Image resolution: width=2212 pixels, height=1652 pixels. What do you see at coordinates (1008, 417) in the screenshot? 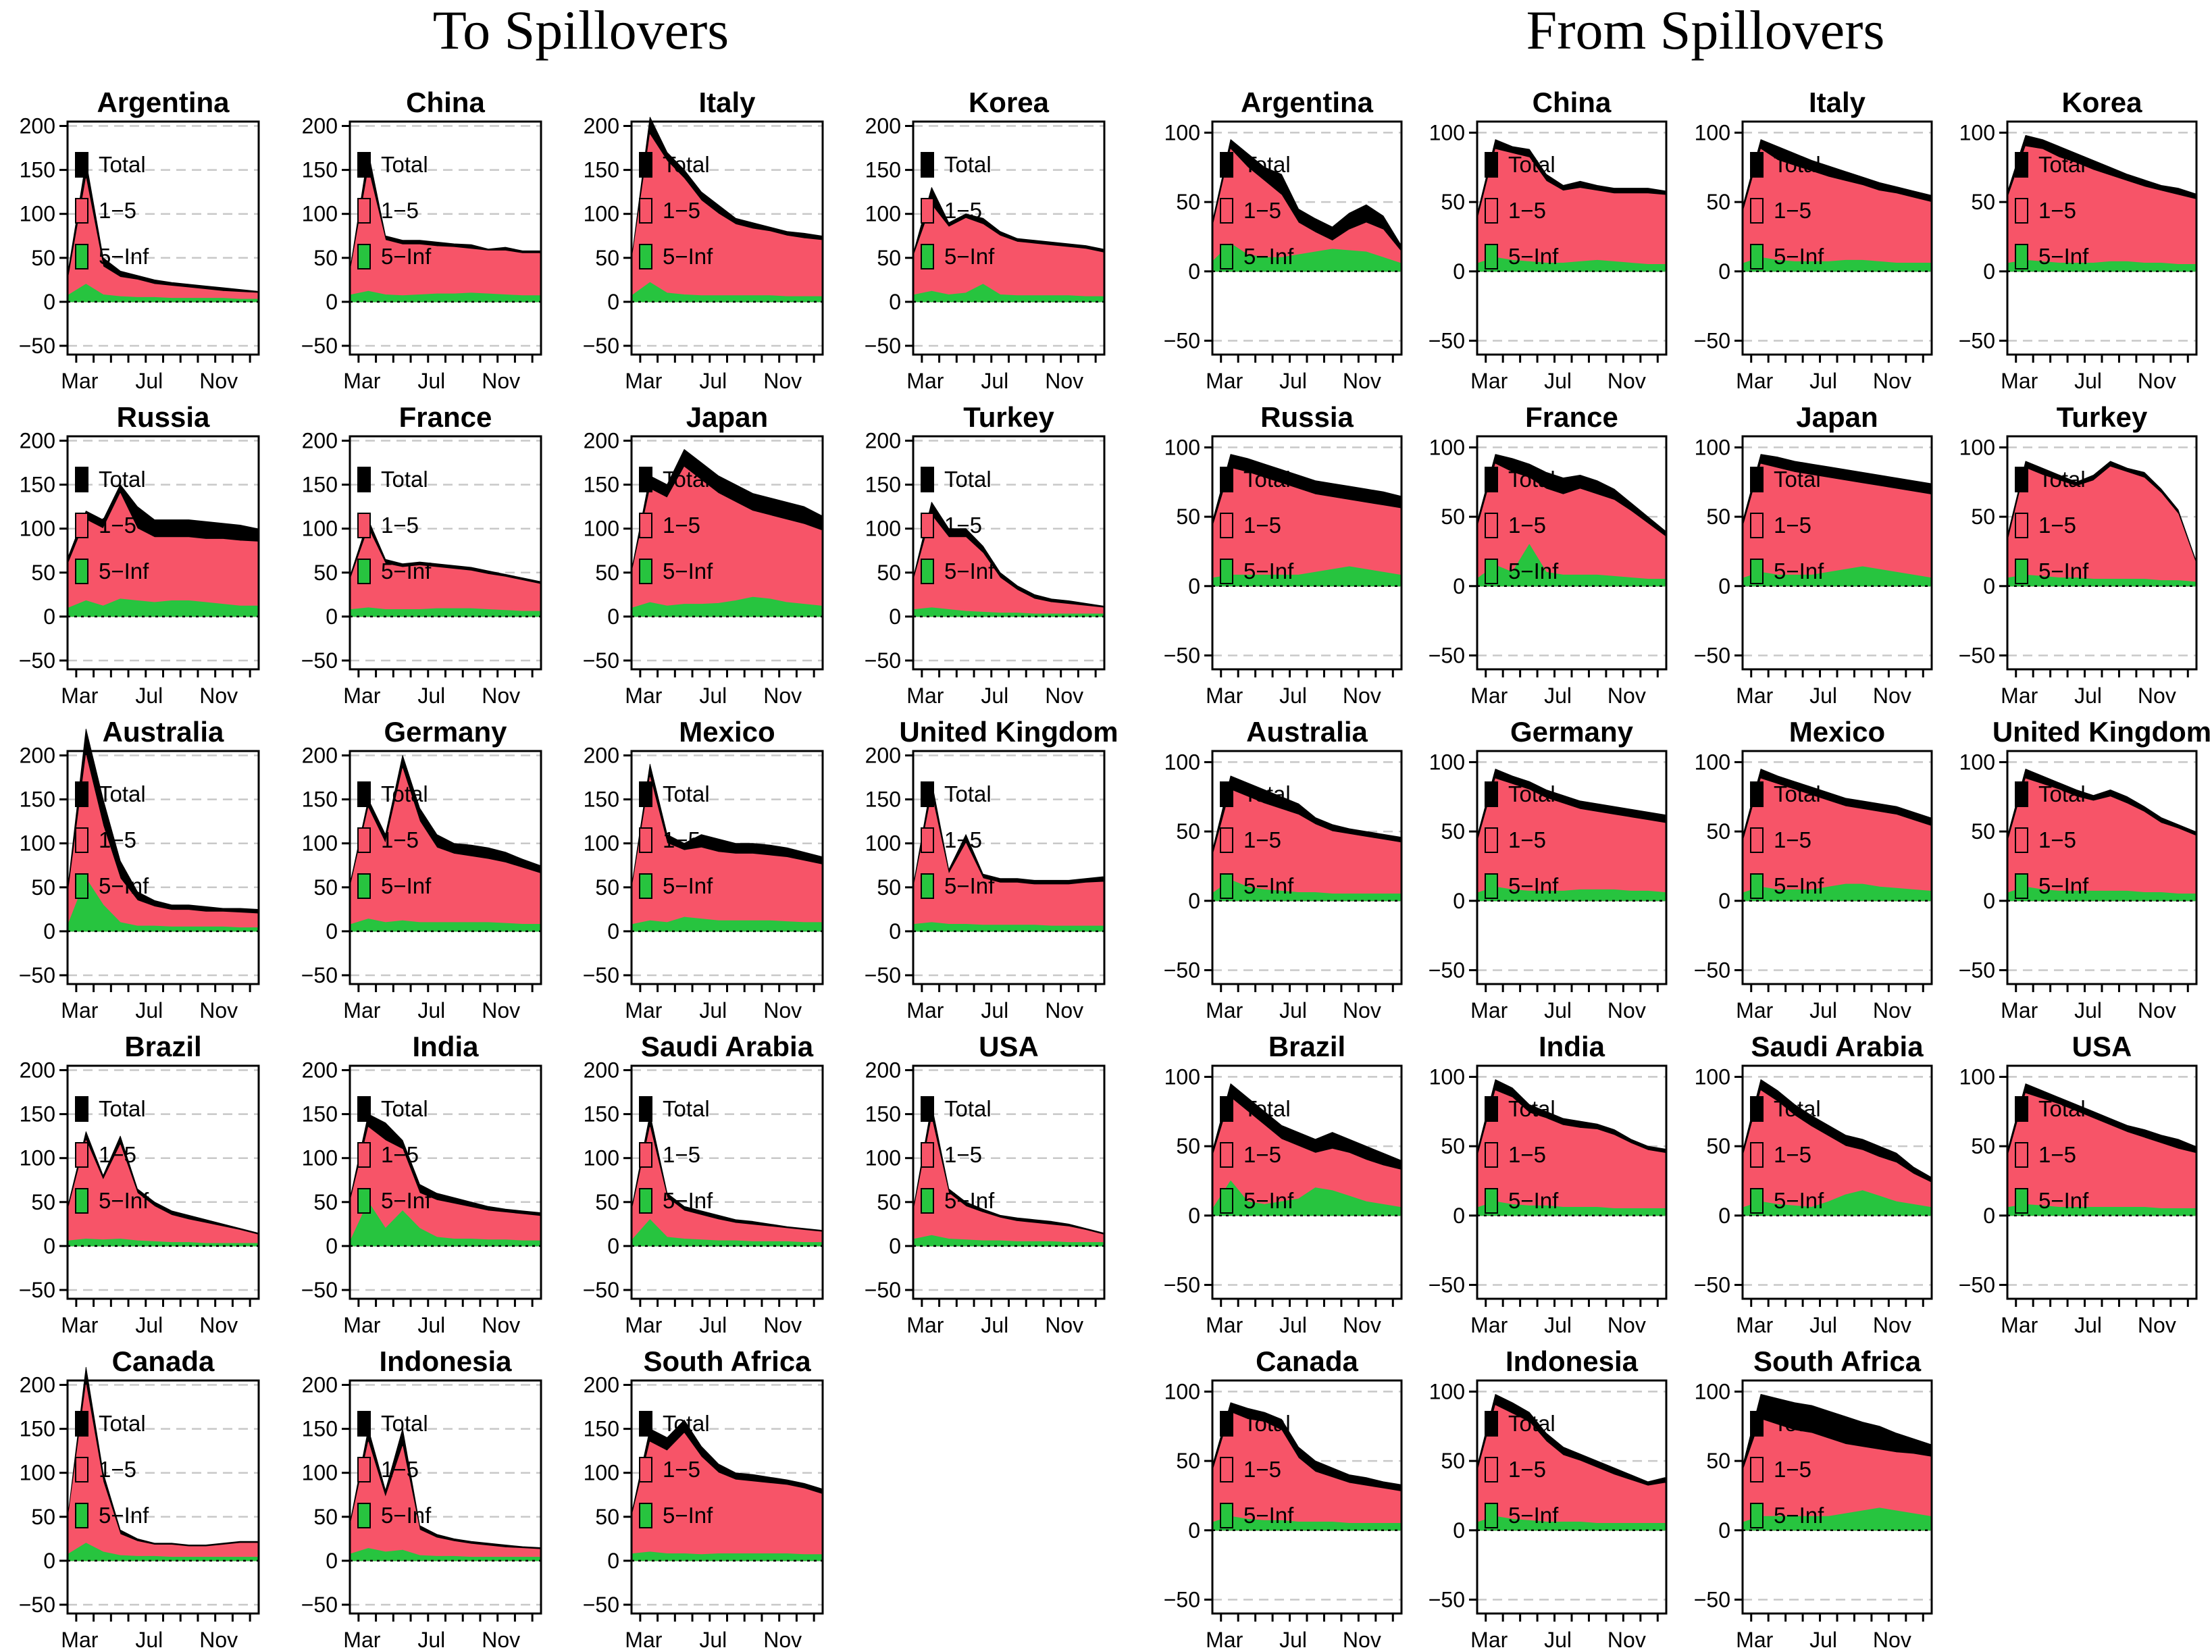
I see `panel-title: Turkey` at bounding box center [1008, 417].